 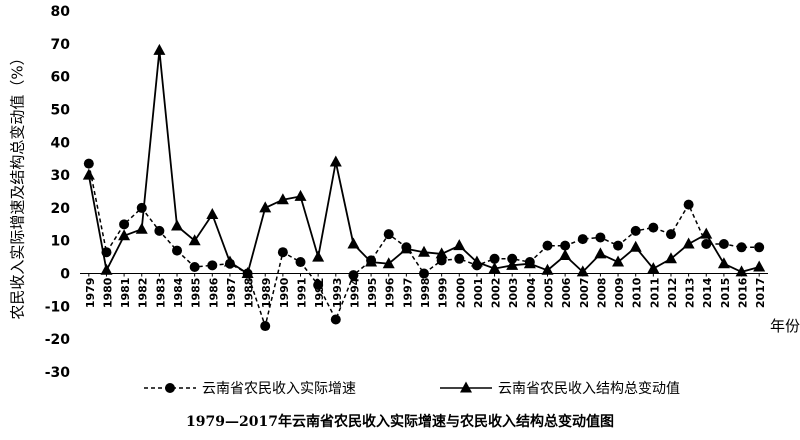 What do you see at coordinates (412, 389) in the screenshot?
I see `legend: 云南省农民收入实际增速 云南省农民收入结构总变动值` at bounding box center [412, 389].